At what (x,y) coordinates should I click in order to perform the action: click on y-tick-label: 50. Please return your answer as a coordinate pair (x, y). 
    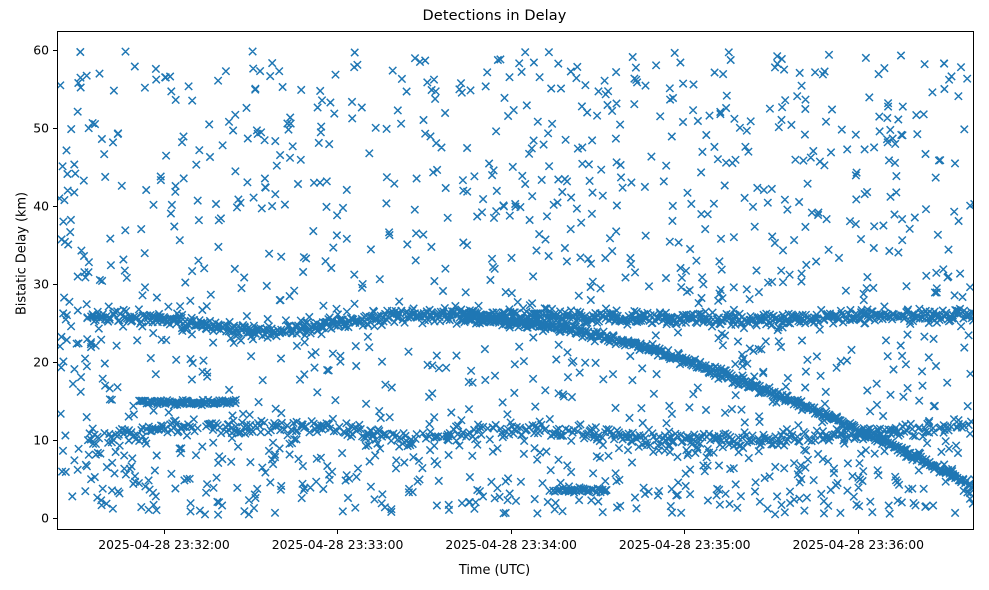
    Looking at the image, I should click on (41, 128).